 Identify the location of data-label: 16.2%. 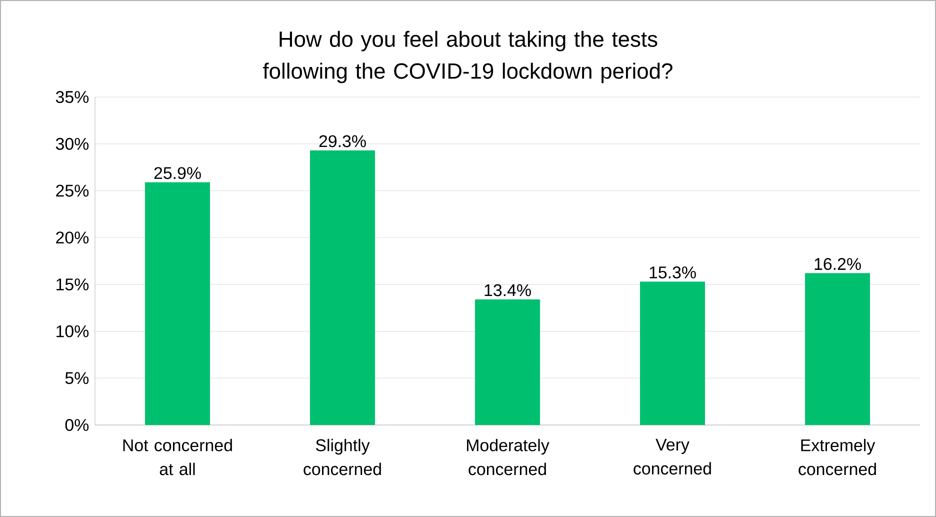
(837, 264).